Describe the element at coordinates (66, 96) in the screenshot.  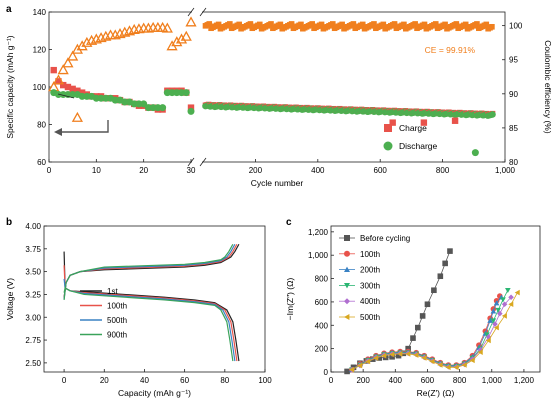
I see `rate-arrow` at that location.